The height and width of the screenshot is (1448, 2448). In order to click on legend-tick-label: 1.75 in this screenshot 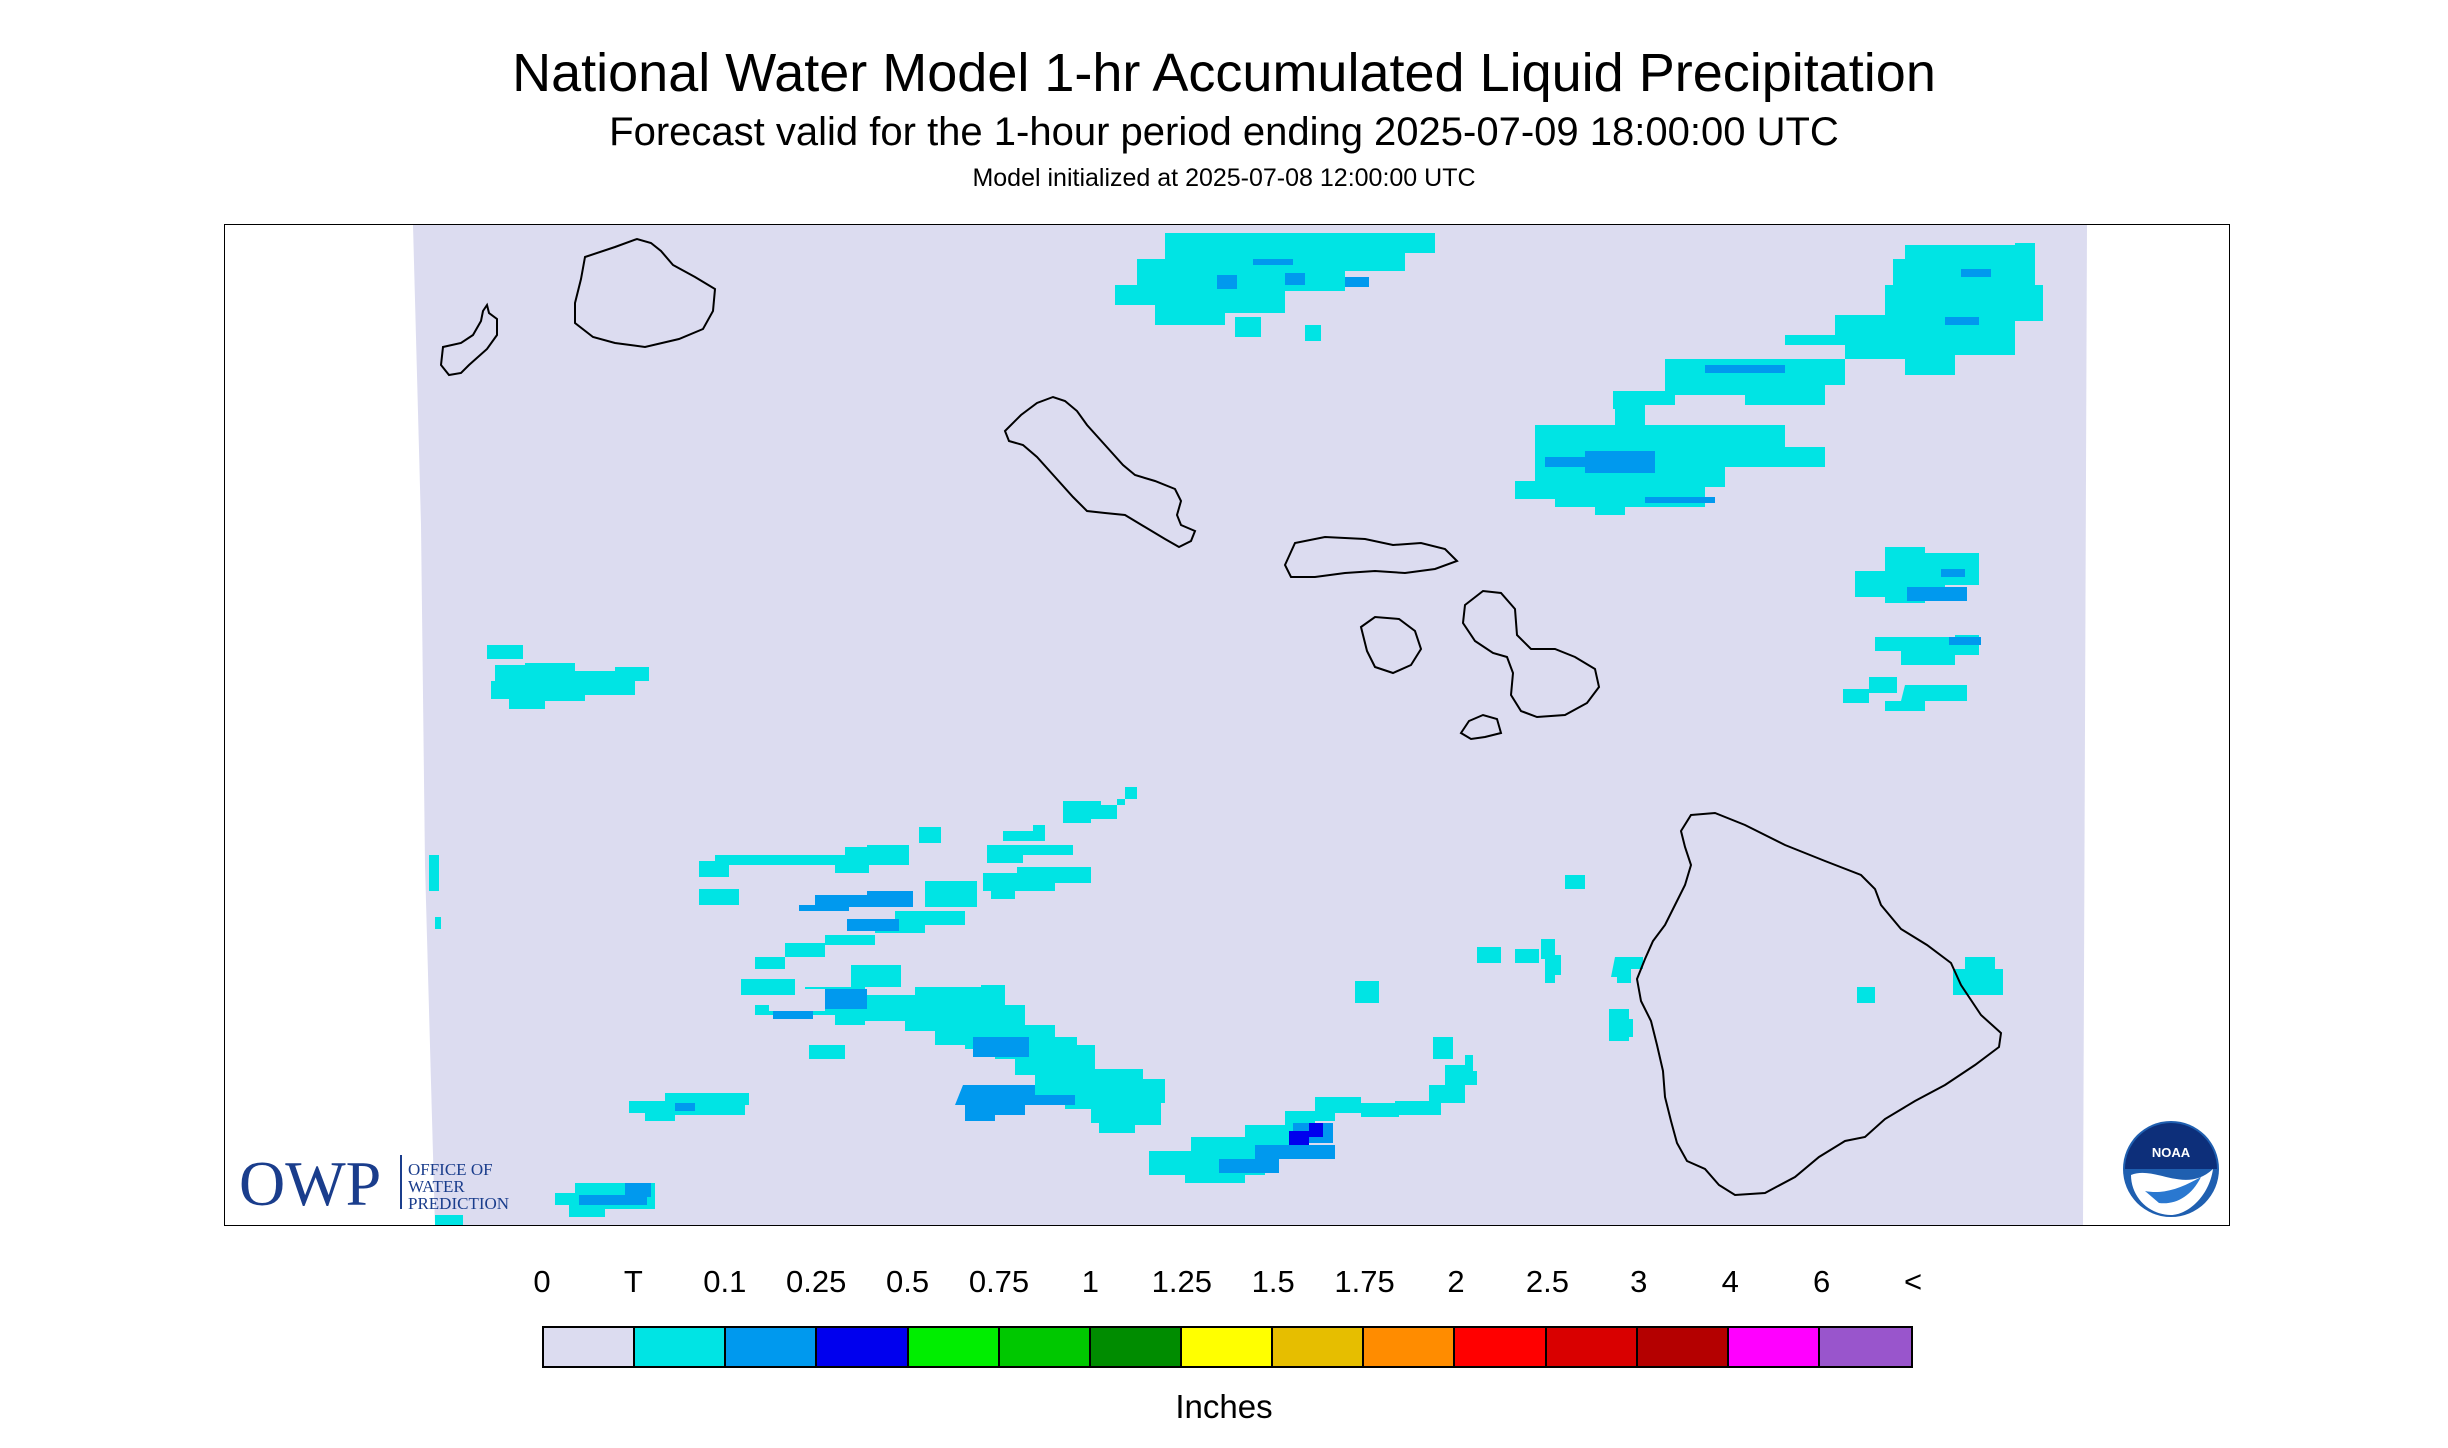, I will do `click(1364, 1281)`.